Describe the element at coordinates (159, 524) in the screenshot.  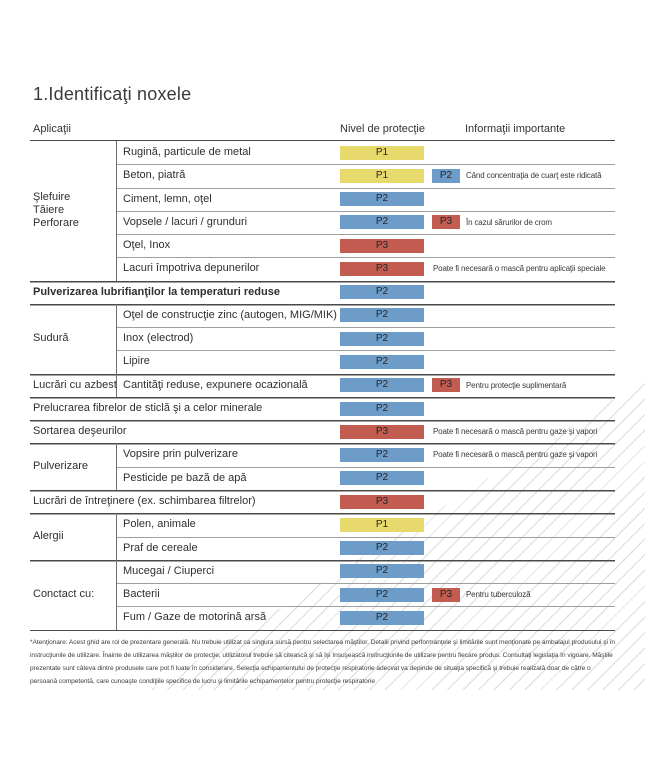
I see `application-label: Polen, animale` at that location.